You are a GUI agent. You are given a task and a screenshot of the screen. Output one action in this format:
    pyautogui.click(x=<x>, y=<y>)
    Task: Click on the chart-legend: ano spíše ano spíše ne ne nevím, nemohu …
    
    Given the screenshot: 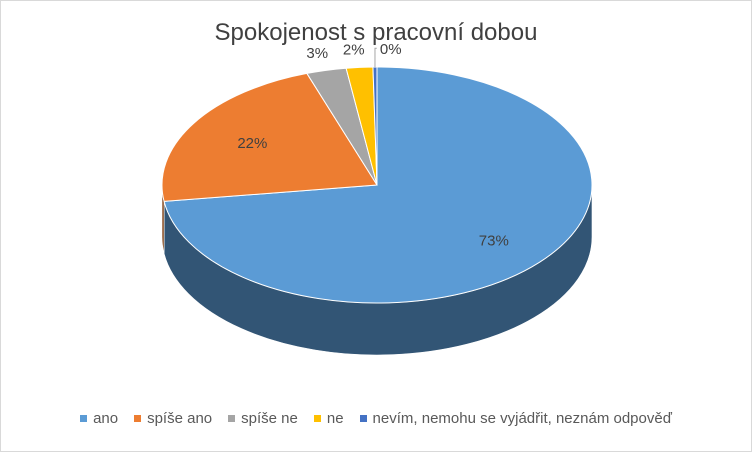 What is the action you would take?
    pyautogui.click(x=376, y=418)
    